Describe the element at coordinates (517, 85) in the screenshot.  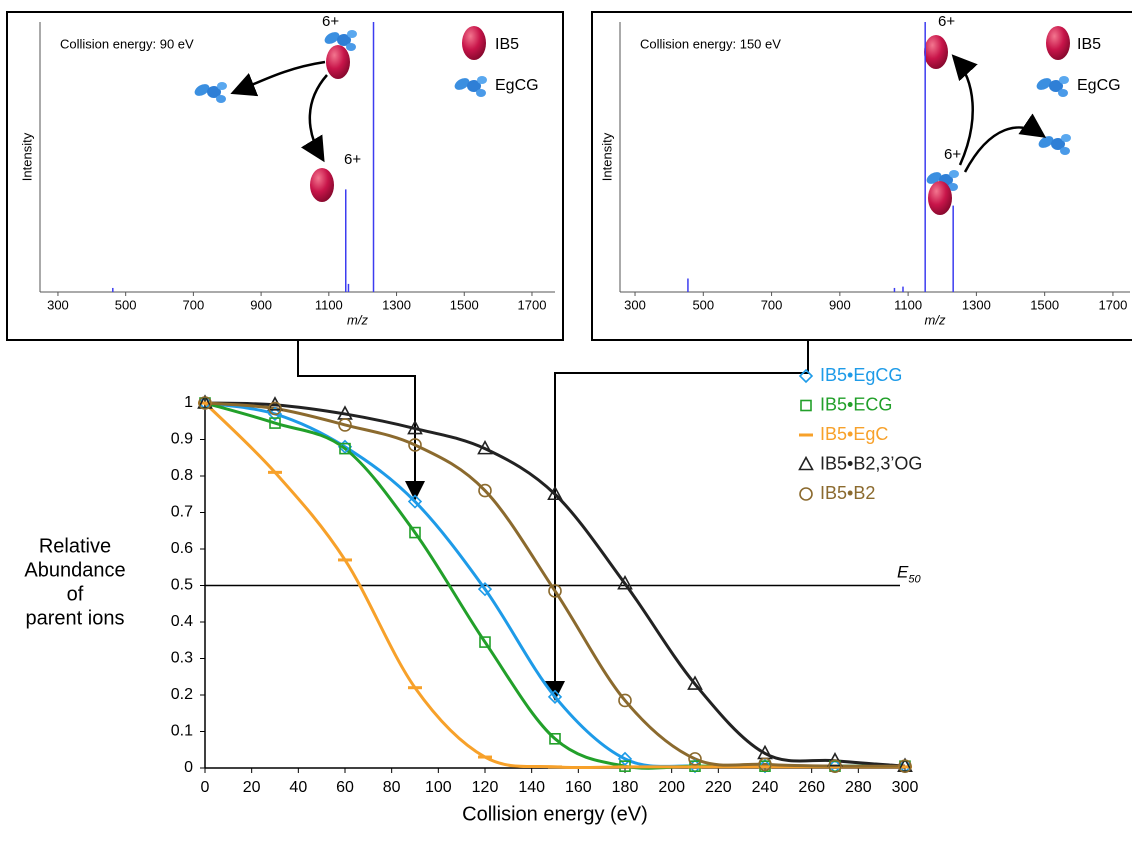
I see `legend-label: EgCG` at that location.